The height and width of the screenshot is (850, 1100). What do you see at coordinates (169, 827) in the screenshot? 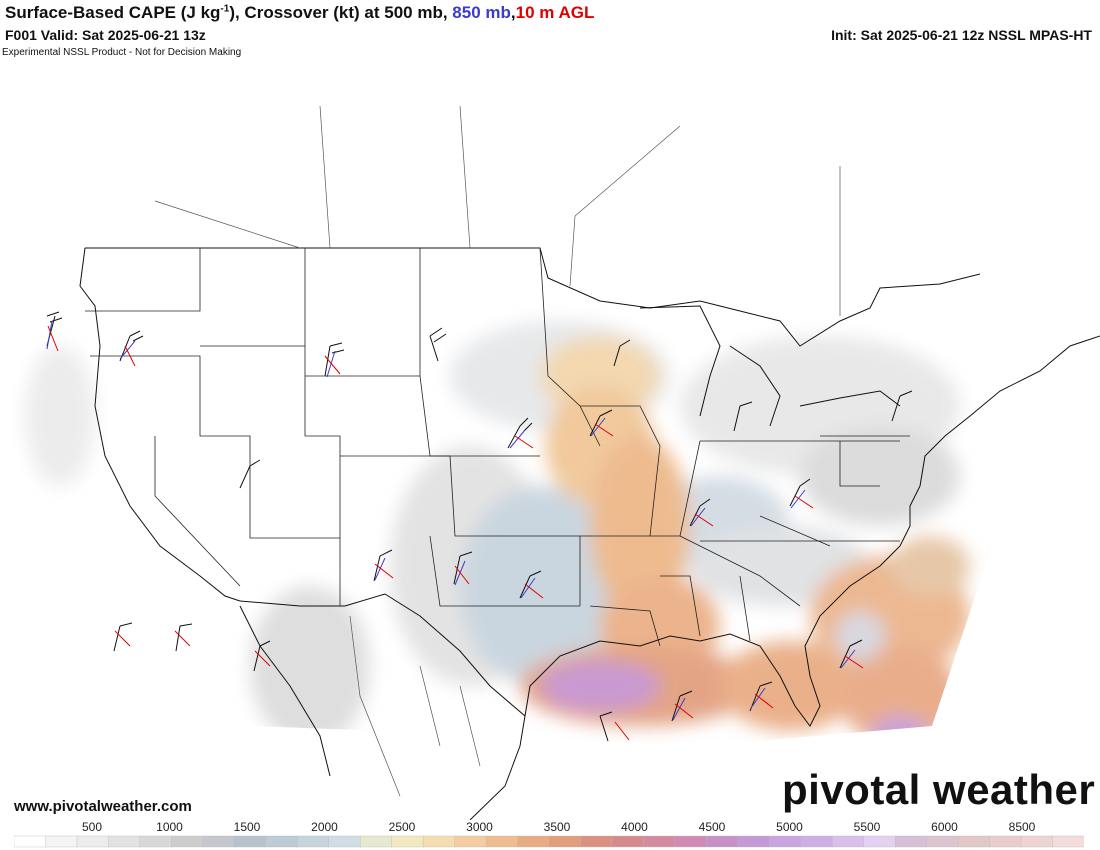
I see `colorbar-tick-label: 1000` at bounding box center [169, 827].